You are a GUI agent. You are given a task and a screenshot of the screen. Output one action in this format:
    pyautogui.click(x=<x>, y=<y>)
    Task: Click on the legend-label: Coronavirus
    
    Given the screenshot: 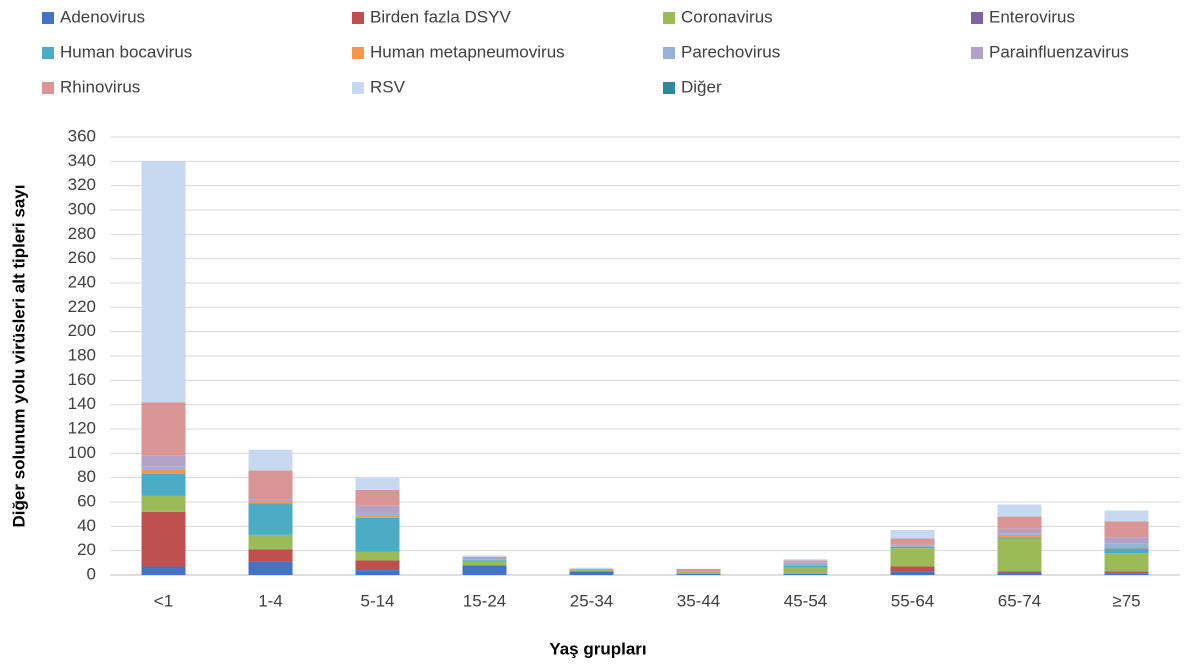 What is the action you would take?
    pyautogui.click(x=727, y=16)
    